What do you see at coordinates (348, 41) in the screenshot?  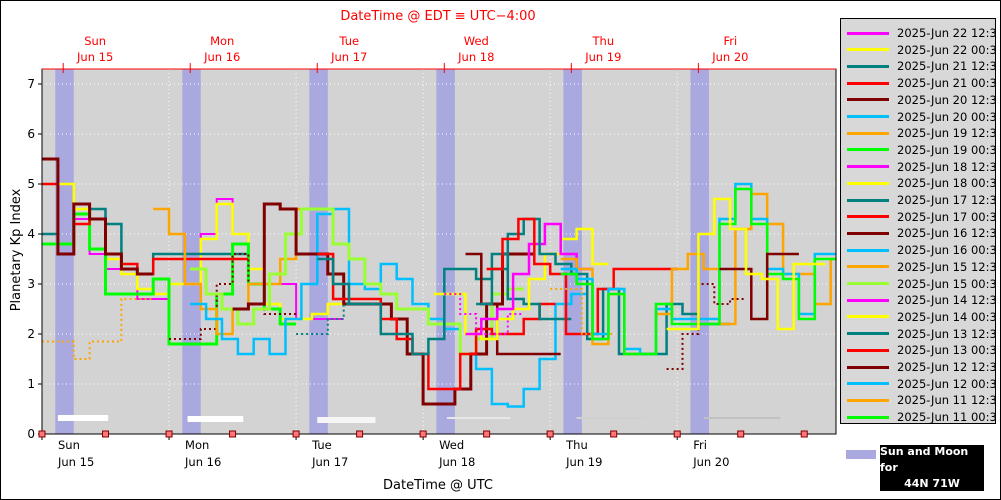 I see `top-tick-day-2: Tue` at bounding box center [348, 41].